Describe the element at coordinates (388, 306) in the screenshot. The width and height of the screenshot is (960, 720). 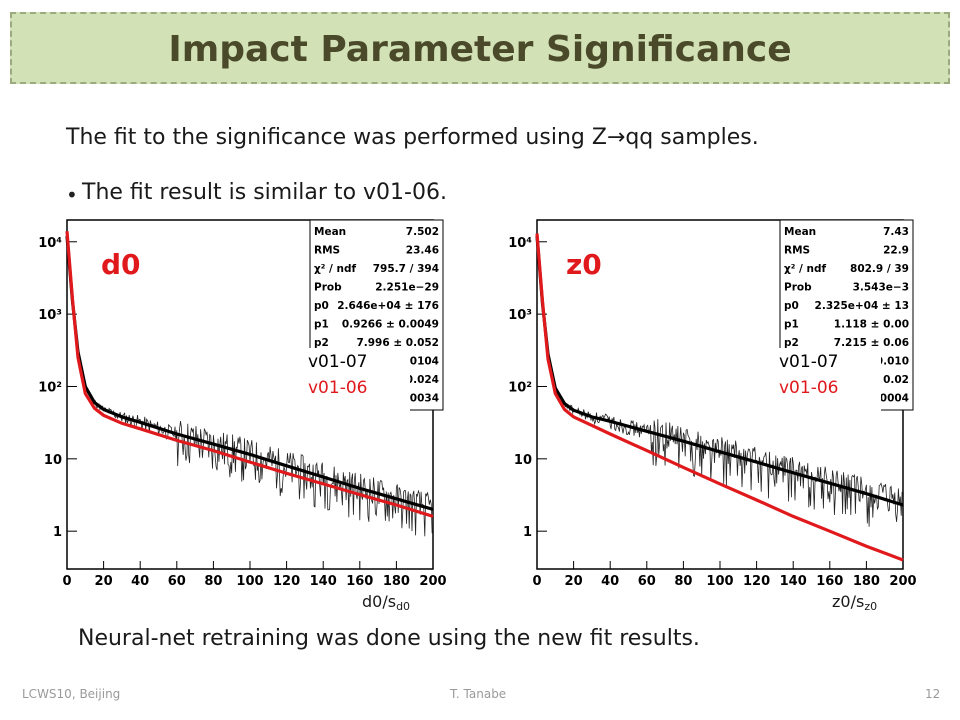
I see `stats-value: 2.646e+04 ± 176` at that location.